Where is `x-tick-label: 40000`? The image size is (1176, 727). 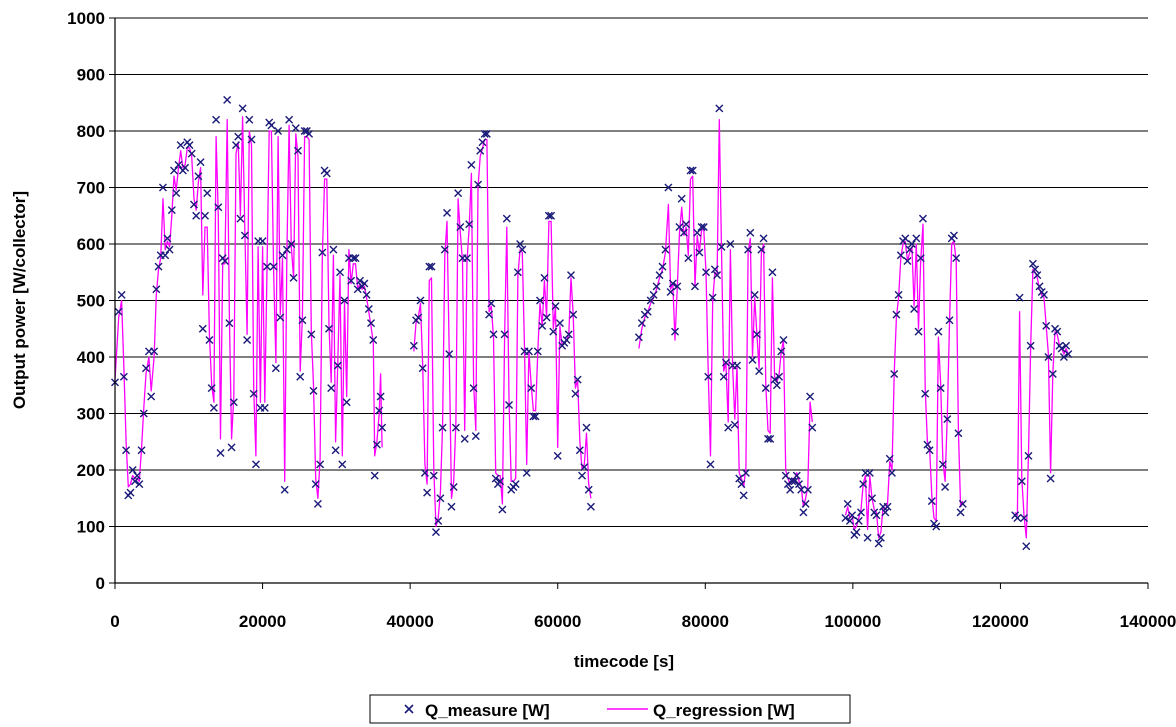 x-tick-label: 40000 is located at coordinates (410, 621).